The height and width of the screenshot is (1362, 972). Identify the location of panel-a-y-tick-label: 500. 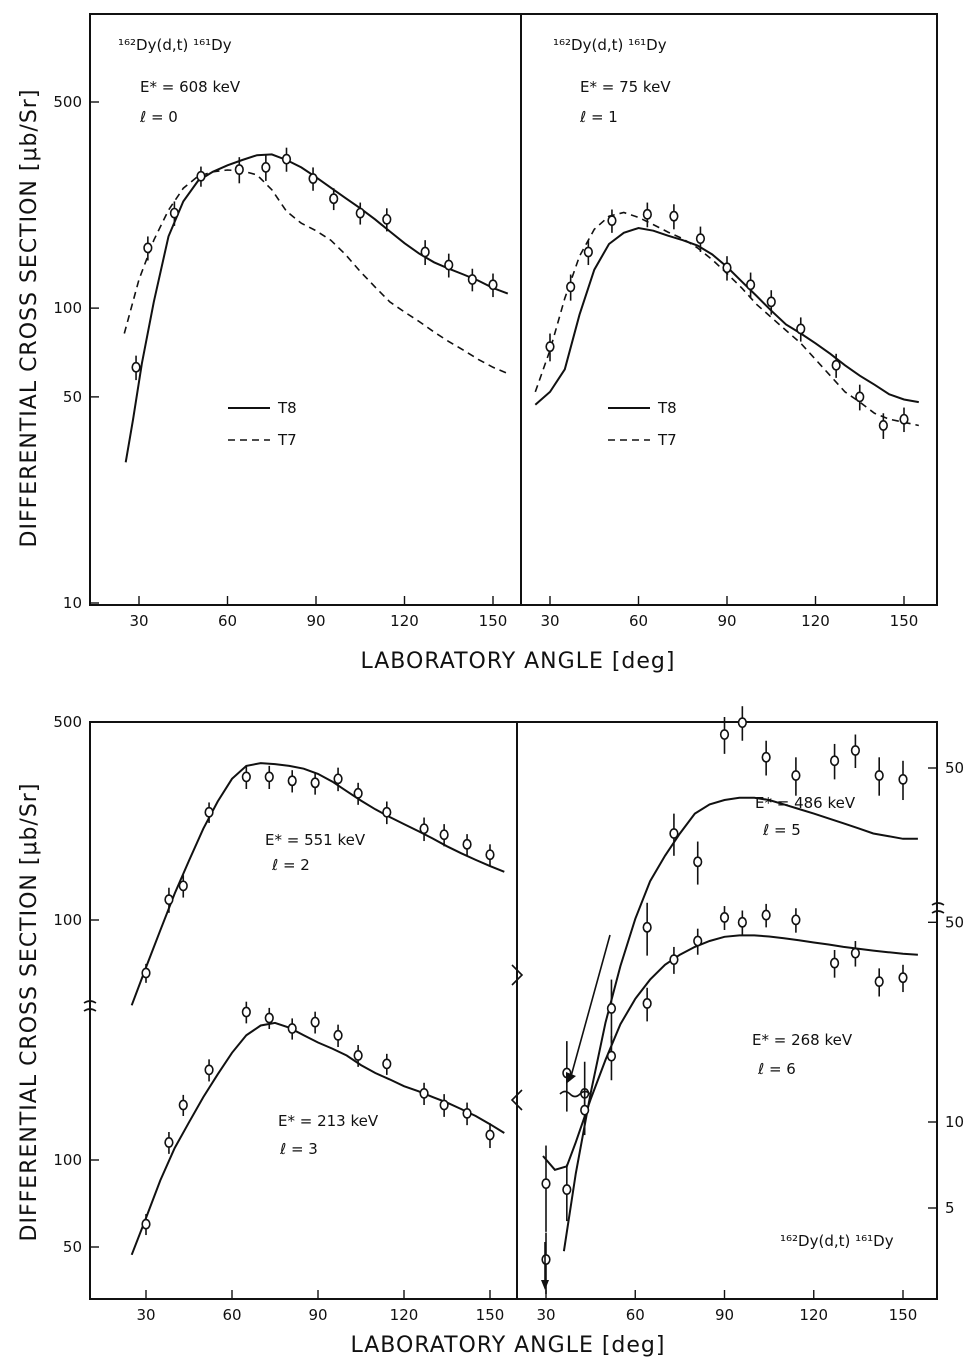
(67, 102).